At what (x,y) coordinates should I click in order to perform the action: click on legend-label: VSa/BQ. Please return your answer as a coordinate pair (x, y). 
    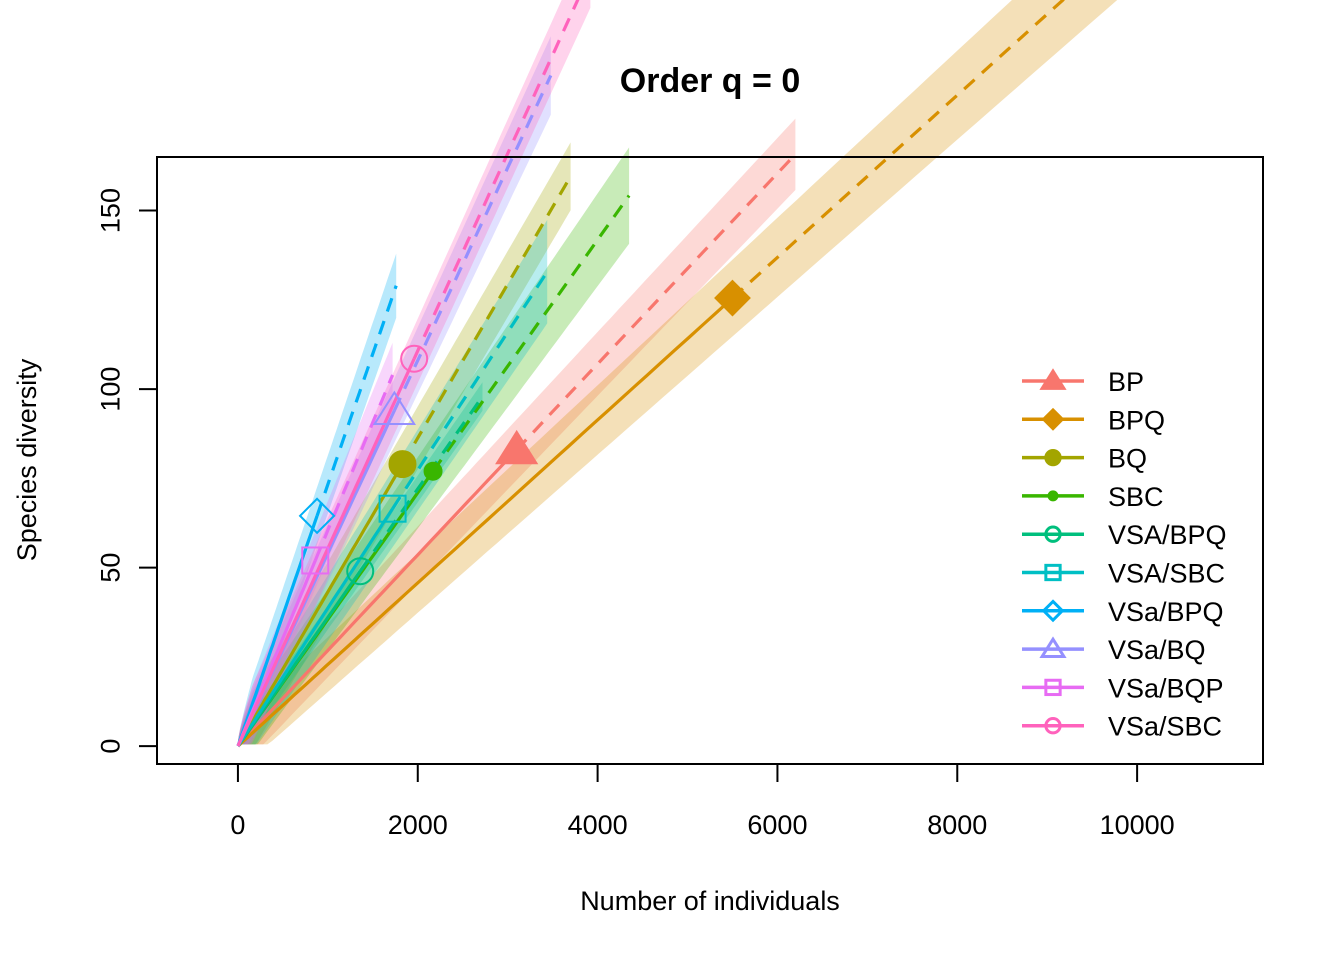
    Looking at the image, I should click on (1157, 650).